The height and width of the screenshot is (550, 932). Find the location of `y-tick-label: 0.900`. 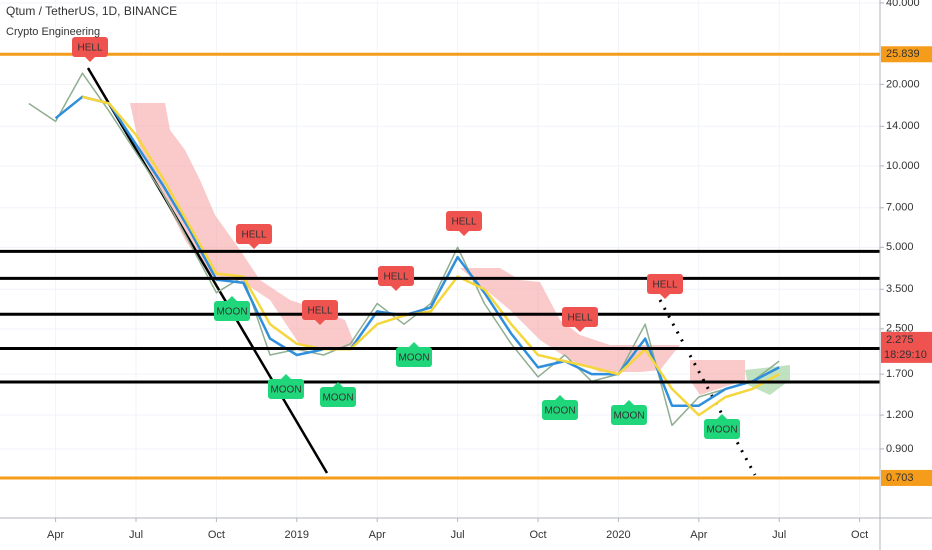

y-tick-label: 0.900 is located at coordinates (900, 449).